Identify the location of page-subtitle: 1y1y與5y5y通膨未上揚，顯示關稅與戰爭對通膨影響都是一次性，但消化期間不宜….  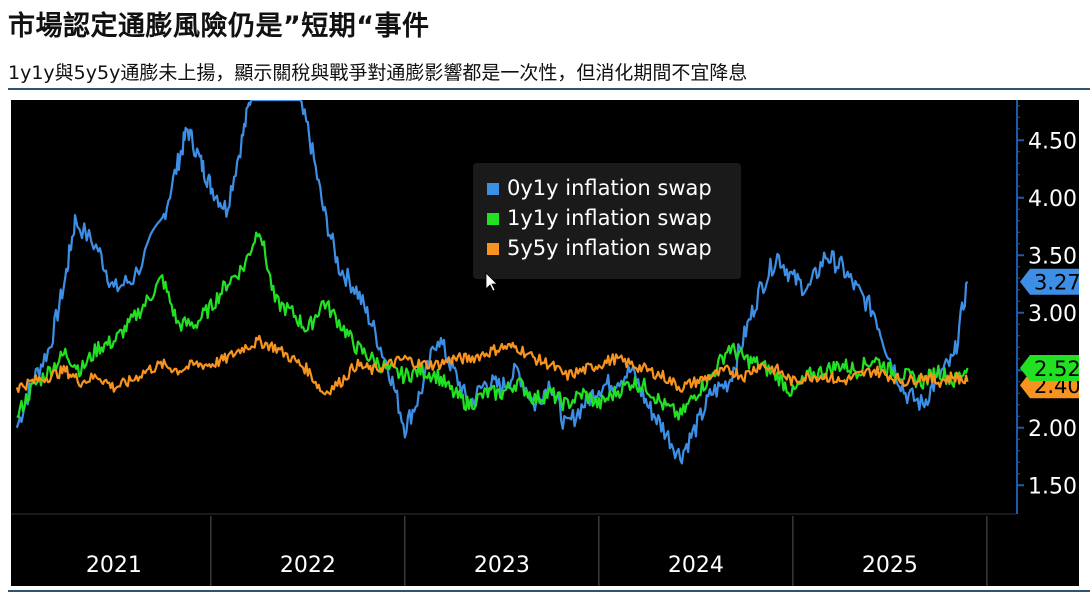
(378, 73).